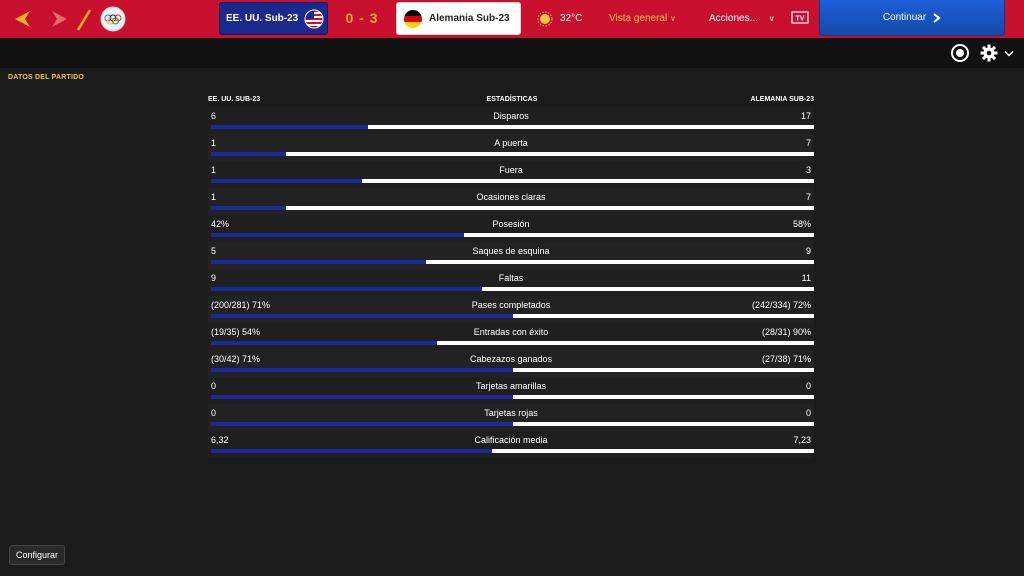 Image resolution: width=1024 pixels, height=576 pixels. I want to click on top-bar: EE. UU. Sub-23 0 - 3 Aleman, so click(512, 19).